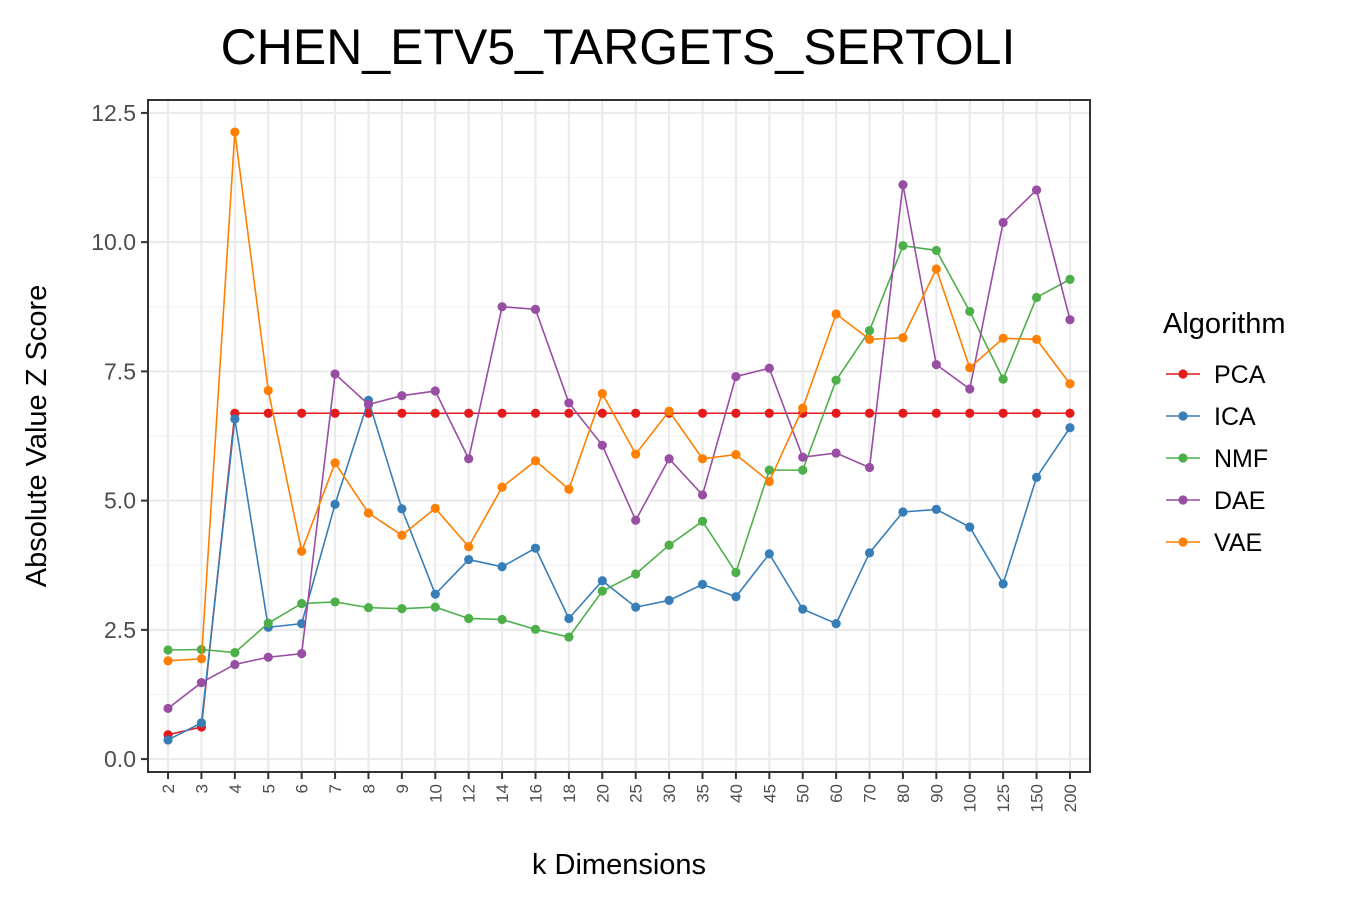  I want to click on legend-label: VAE, so click(1238, 543).